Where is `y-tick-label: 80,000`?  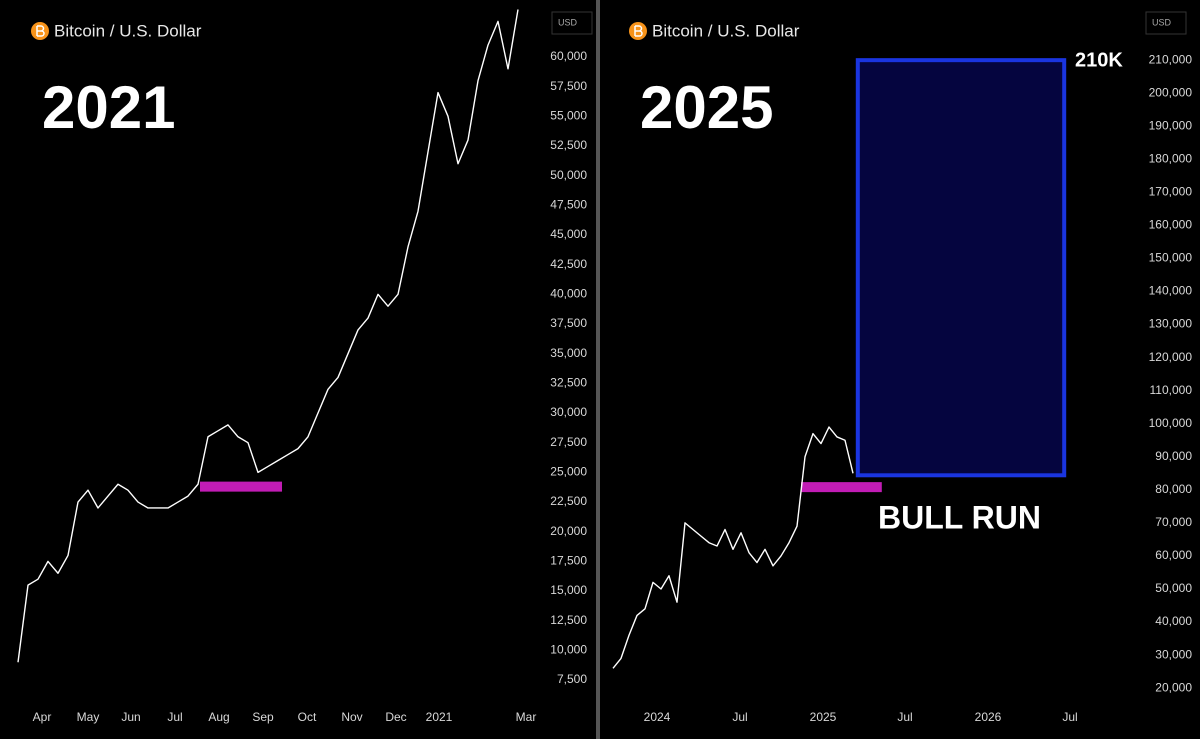 y-tick-label: 80,000 is located at coordinates (1173, 489).